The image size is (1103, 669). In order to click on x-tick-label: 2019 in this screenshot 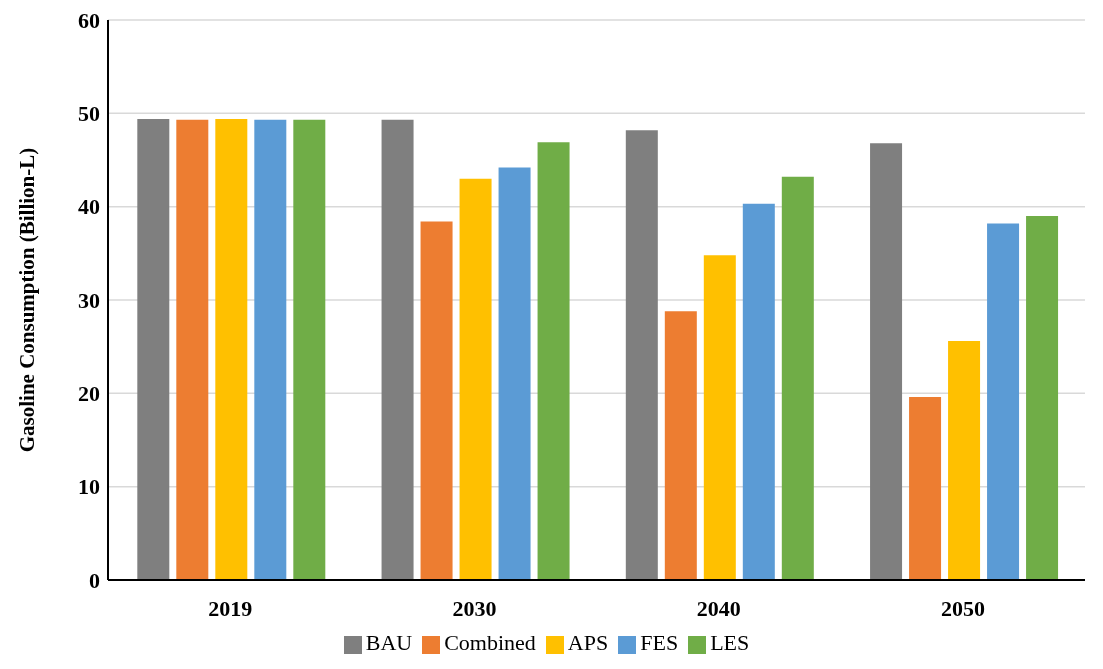, I will do `click(230, 608)`.